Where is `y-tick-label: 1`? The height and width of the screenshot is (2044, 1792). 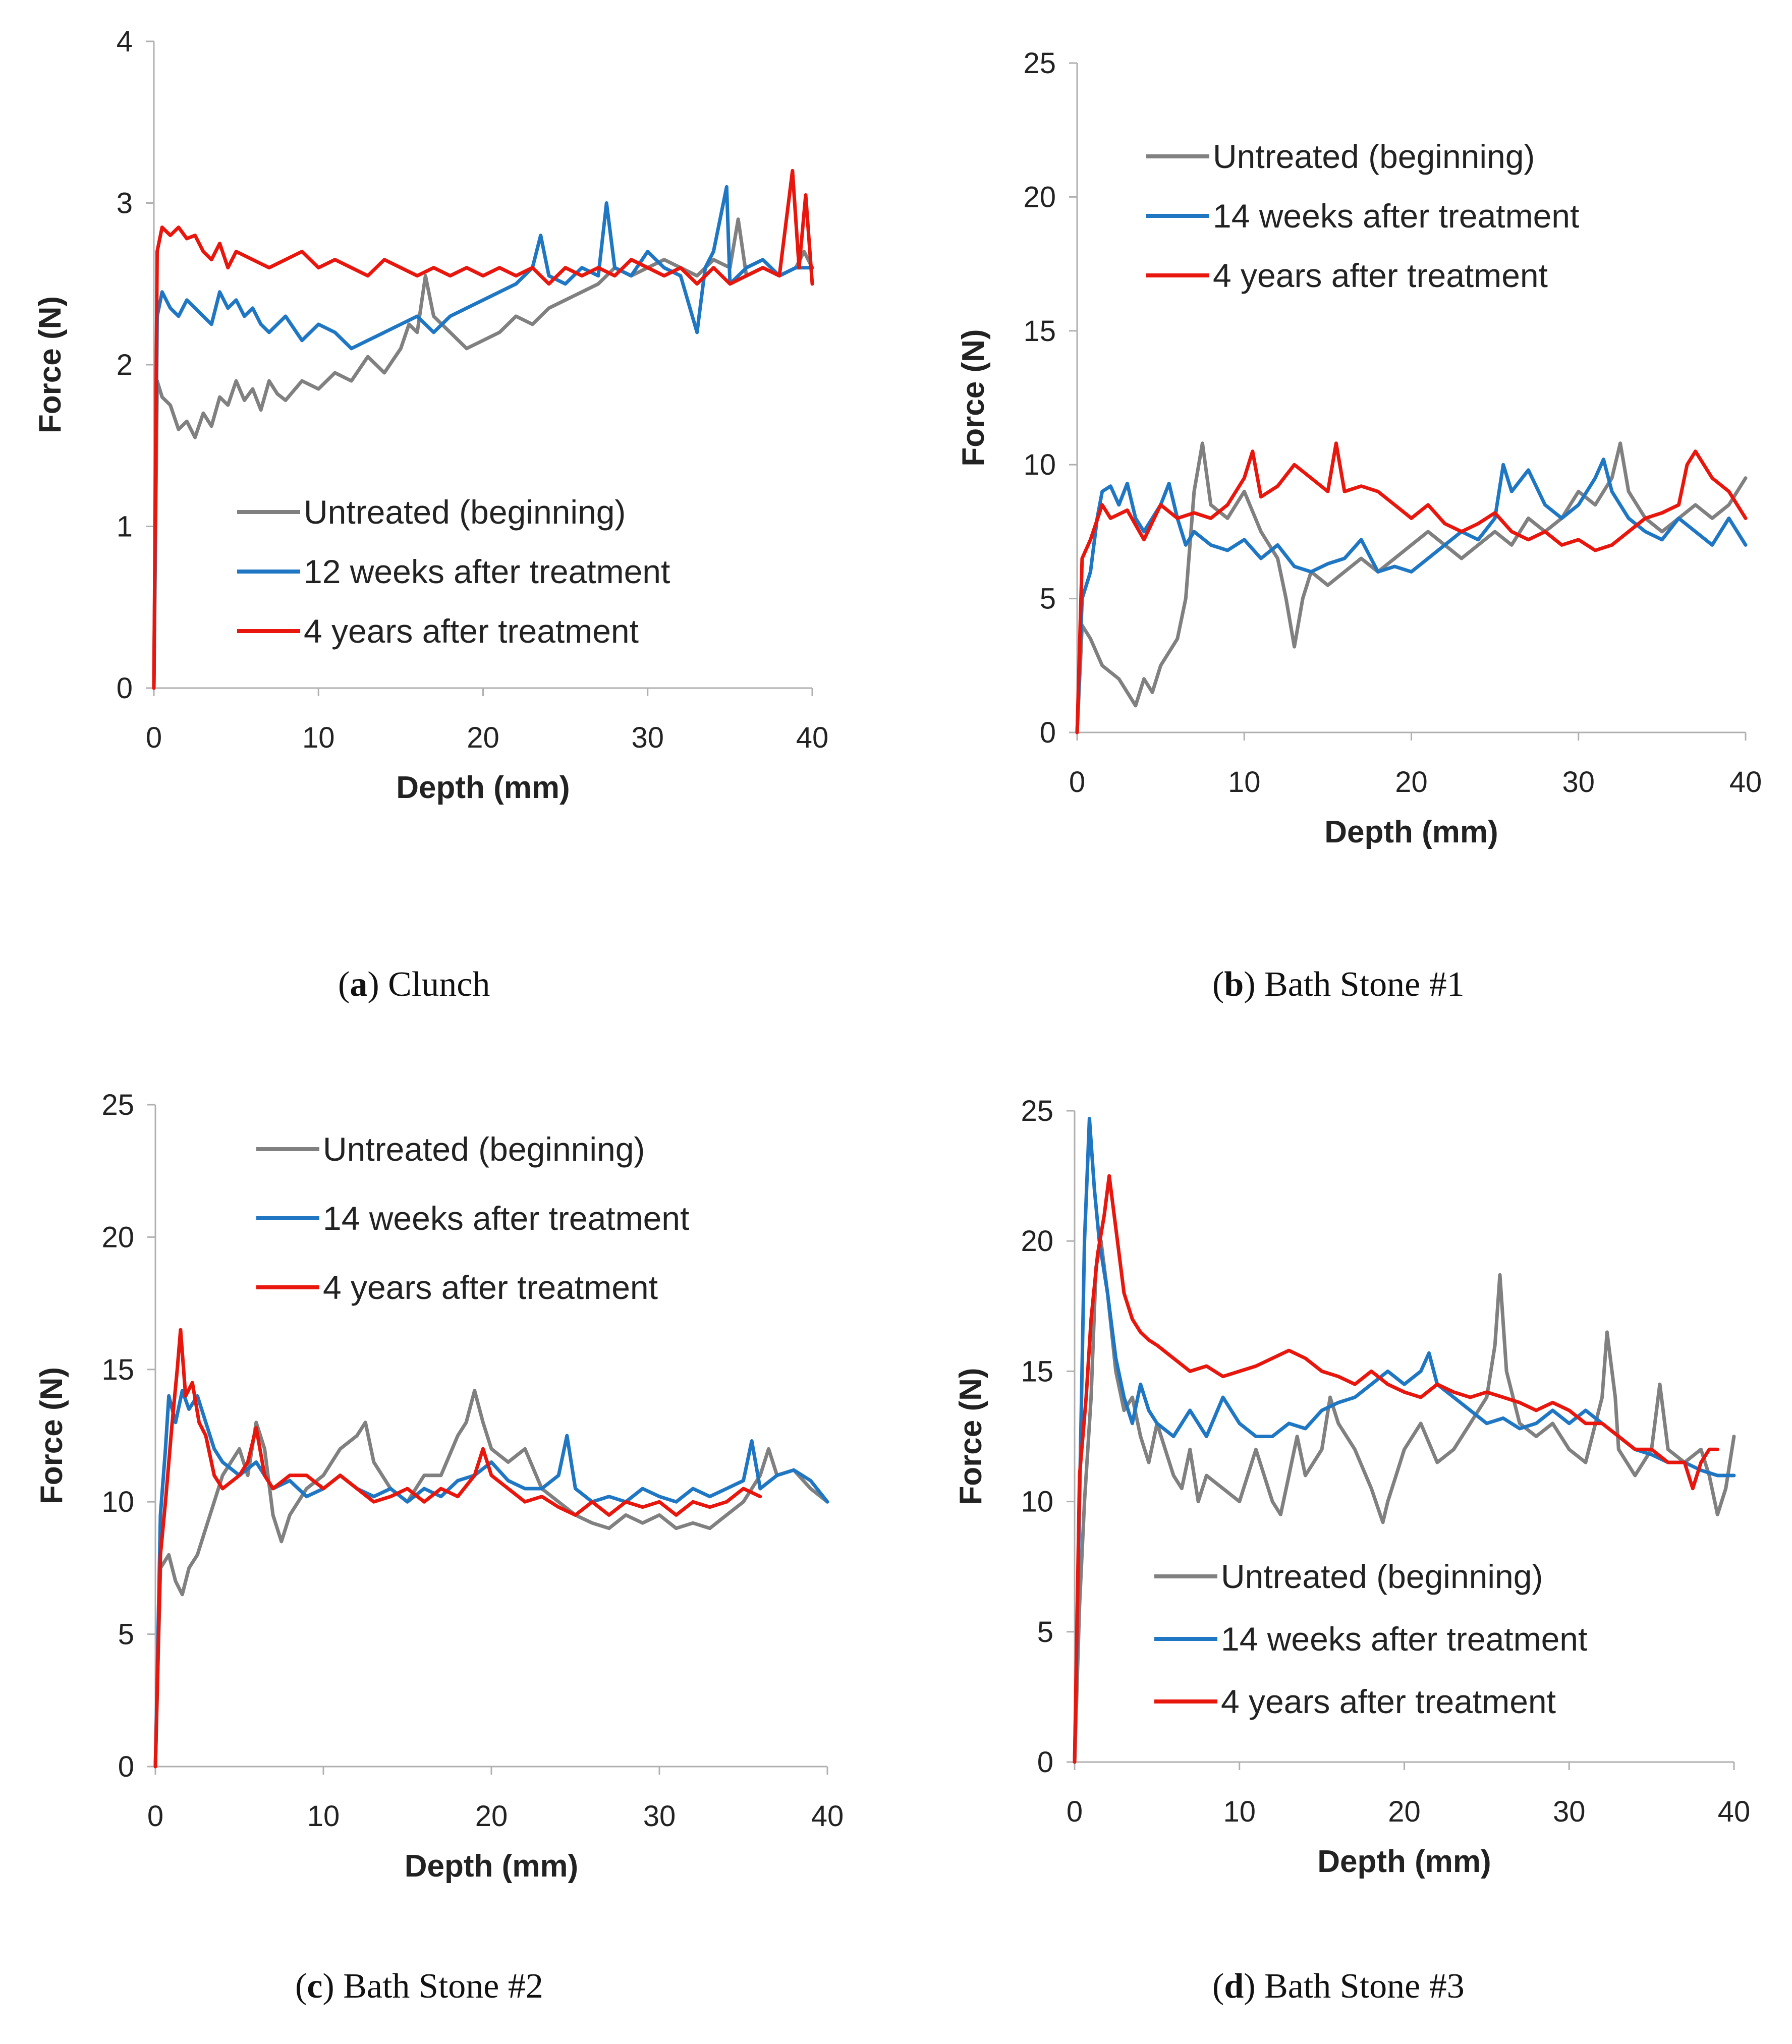
y-tick-label: 1 is located at coordinates (125, 526).